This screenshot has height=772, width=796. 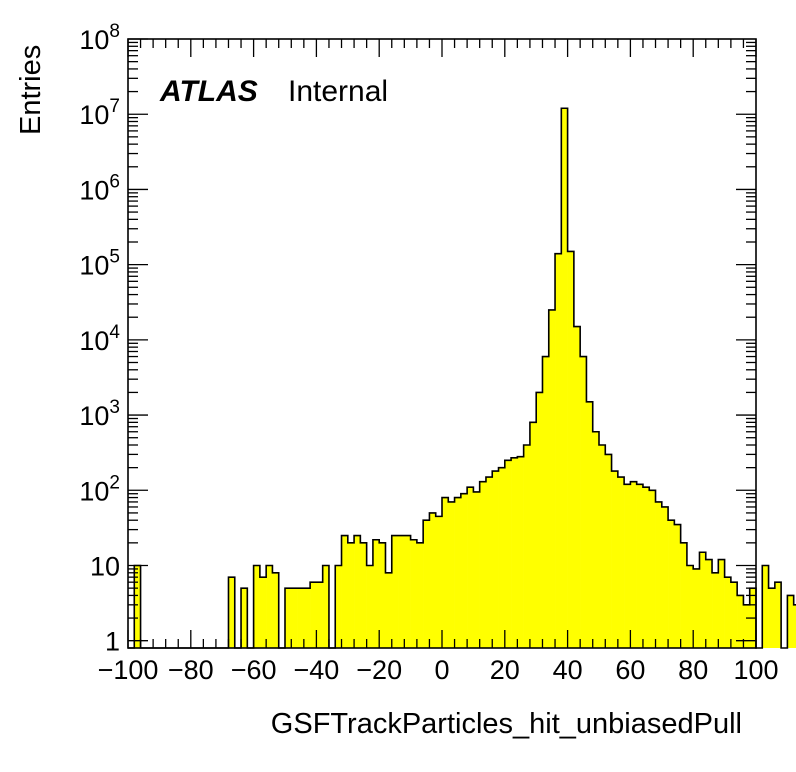 What do you see at coordinates (105, 566) in the screenshot?
I see `y-tick-label: 10` at bounding box center [105, 566].